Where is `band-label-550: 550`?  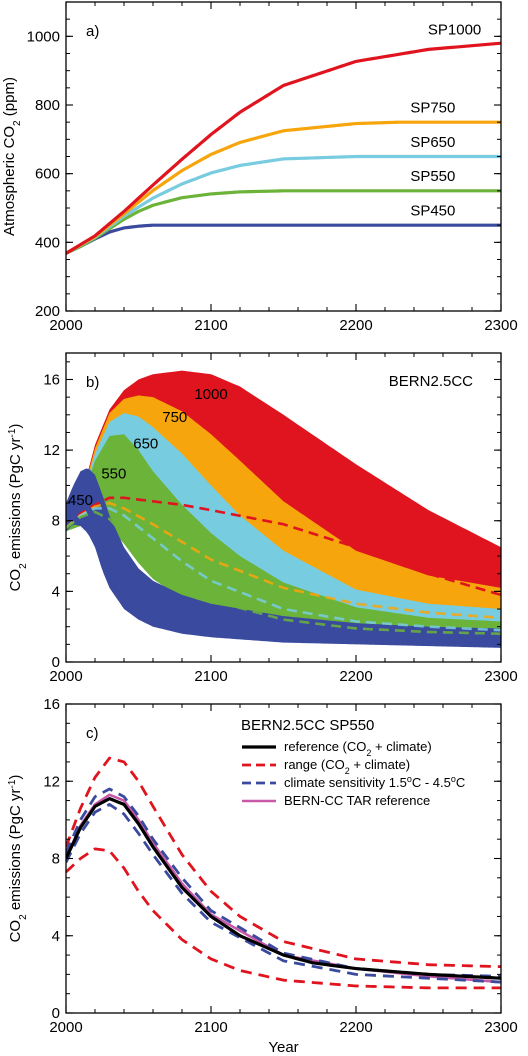 band-label-550: 550 is located at coordinates (113, 473).